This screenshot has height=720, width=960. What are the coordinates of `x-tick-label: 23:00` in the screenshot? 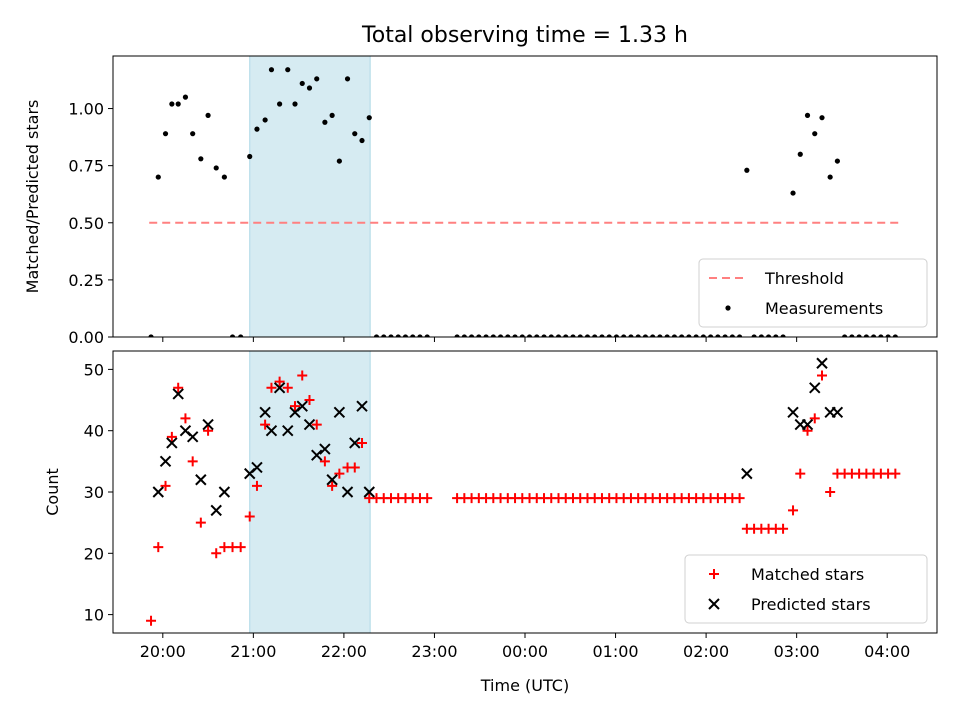 It's located at (434, 651).